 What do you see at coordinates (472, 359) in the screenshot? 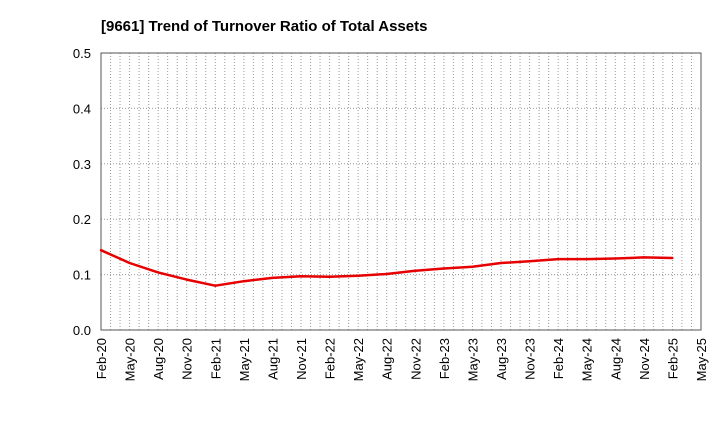
I see `x-tick-label: May-23` at bounding box center [472, 359].